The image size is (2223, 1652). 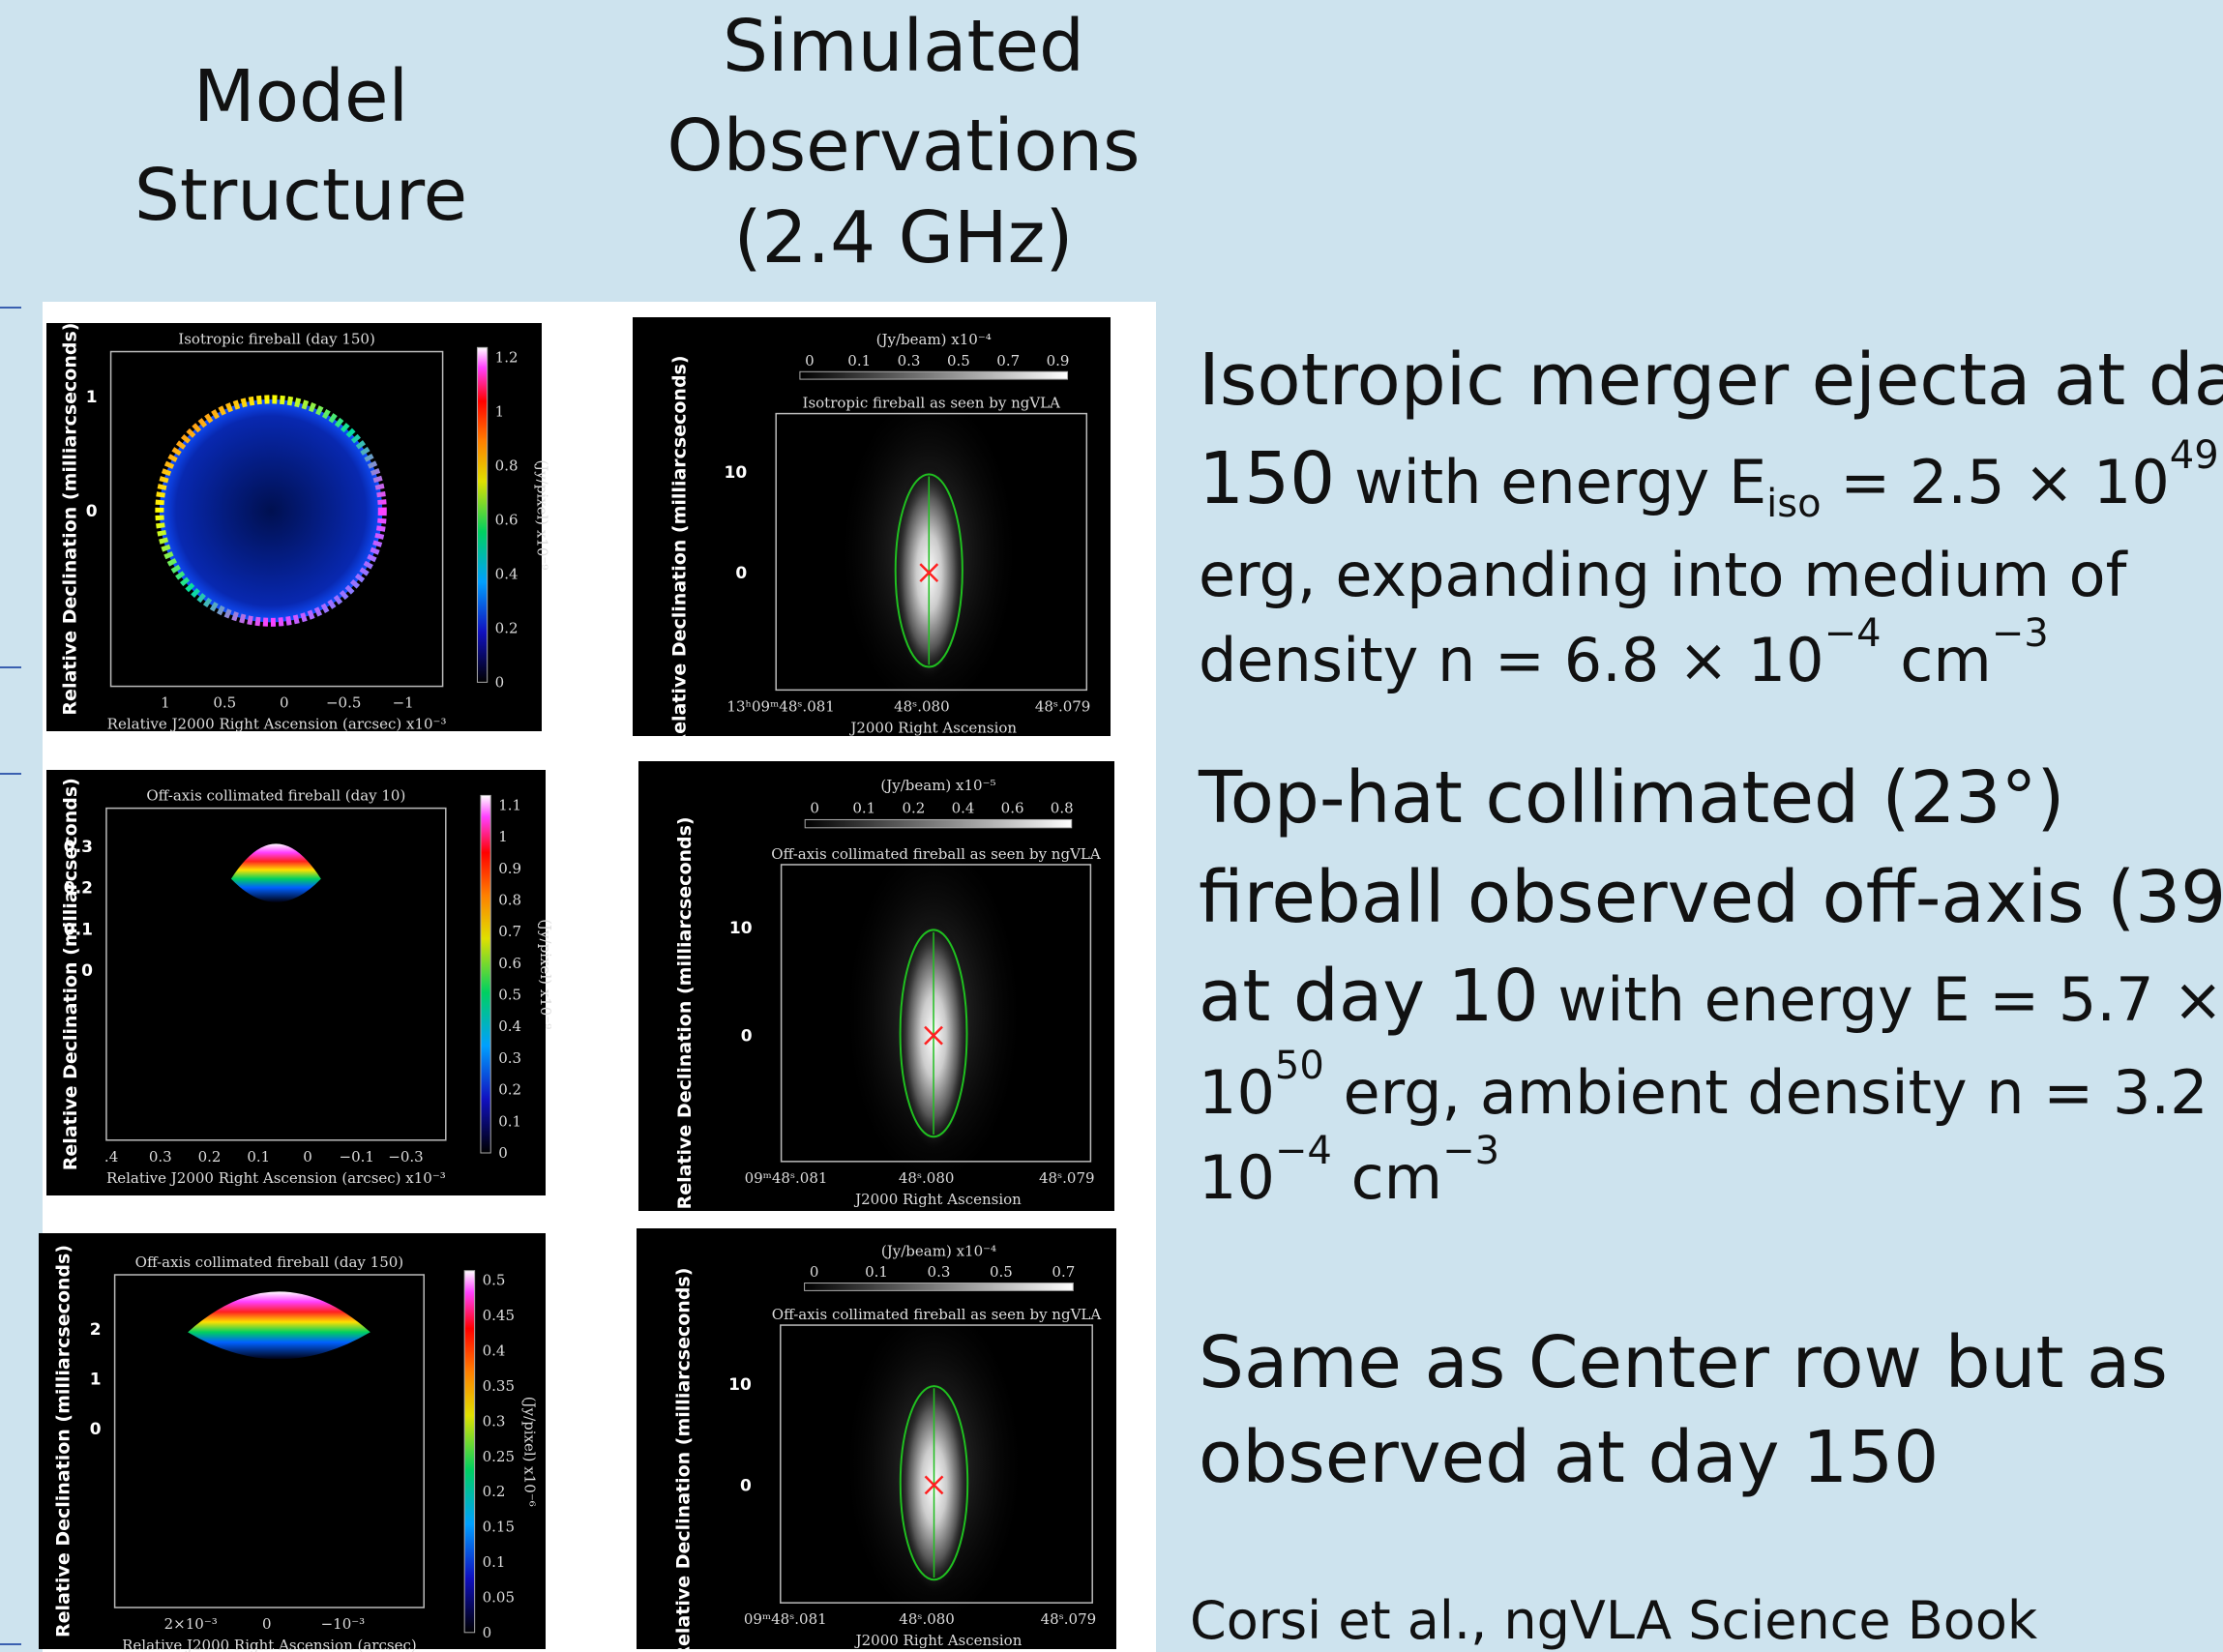 What do you see at coordinates (275, 872) in the screenshot?
I see `fireball-cap` at bounding box center [275, 872].